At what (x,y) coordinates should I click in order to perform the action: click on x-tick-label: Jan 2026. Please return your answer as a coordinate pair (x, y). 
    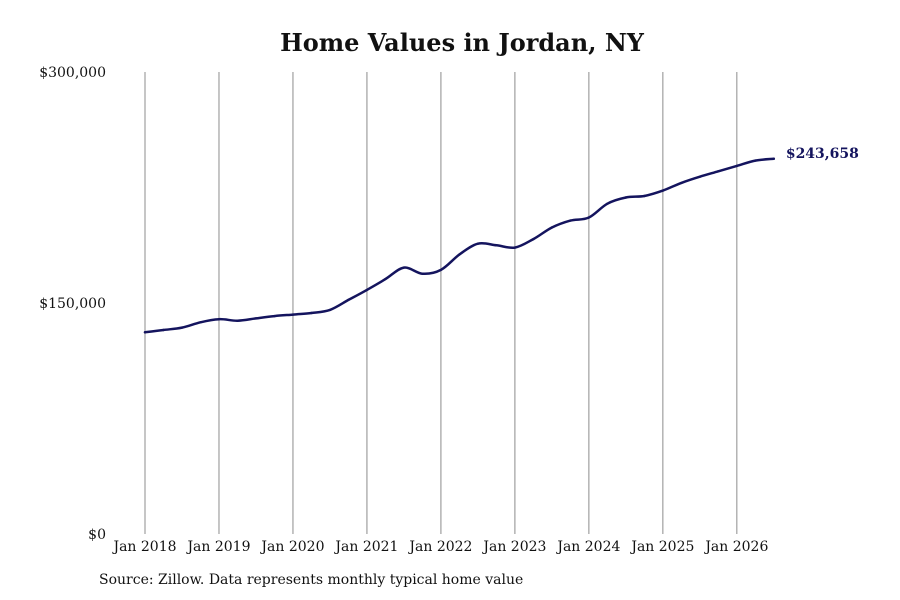
    Looking at the image, I should click on (735, 547).